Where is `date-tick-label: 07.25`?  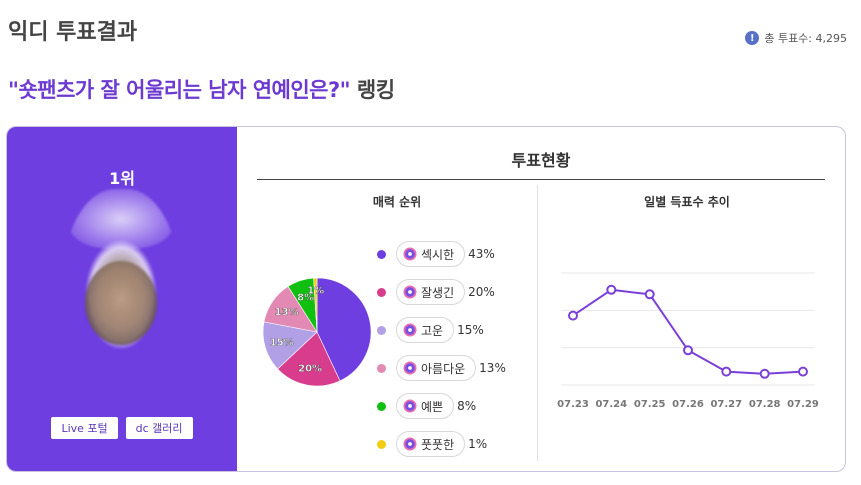
date-tick-label: 07.25 is located at coordinates (650, 404).